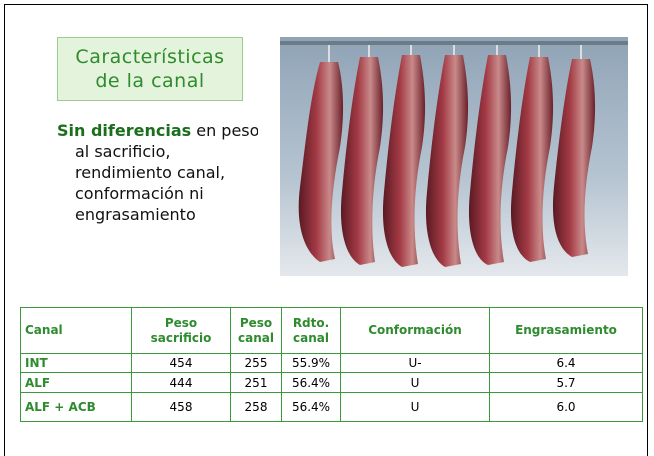 This screenshot has width=654, height=456. I want to click on body-line: rendimiento canal,, so click(150, 172).